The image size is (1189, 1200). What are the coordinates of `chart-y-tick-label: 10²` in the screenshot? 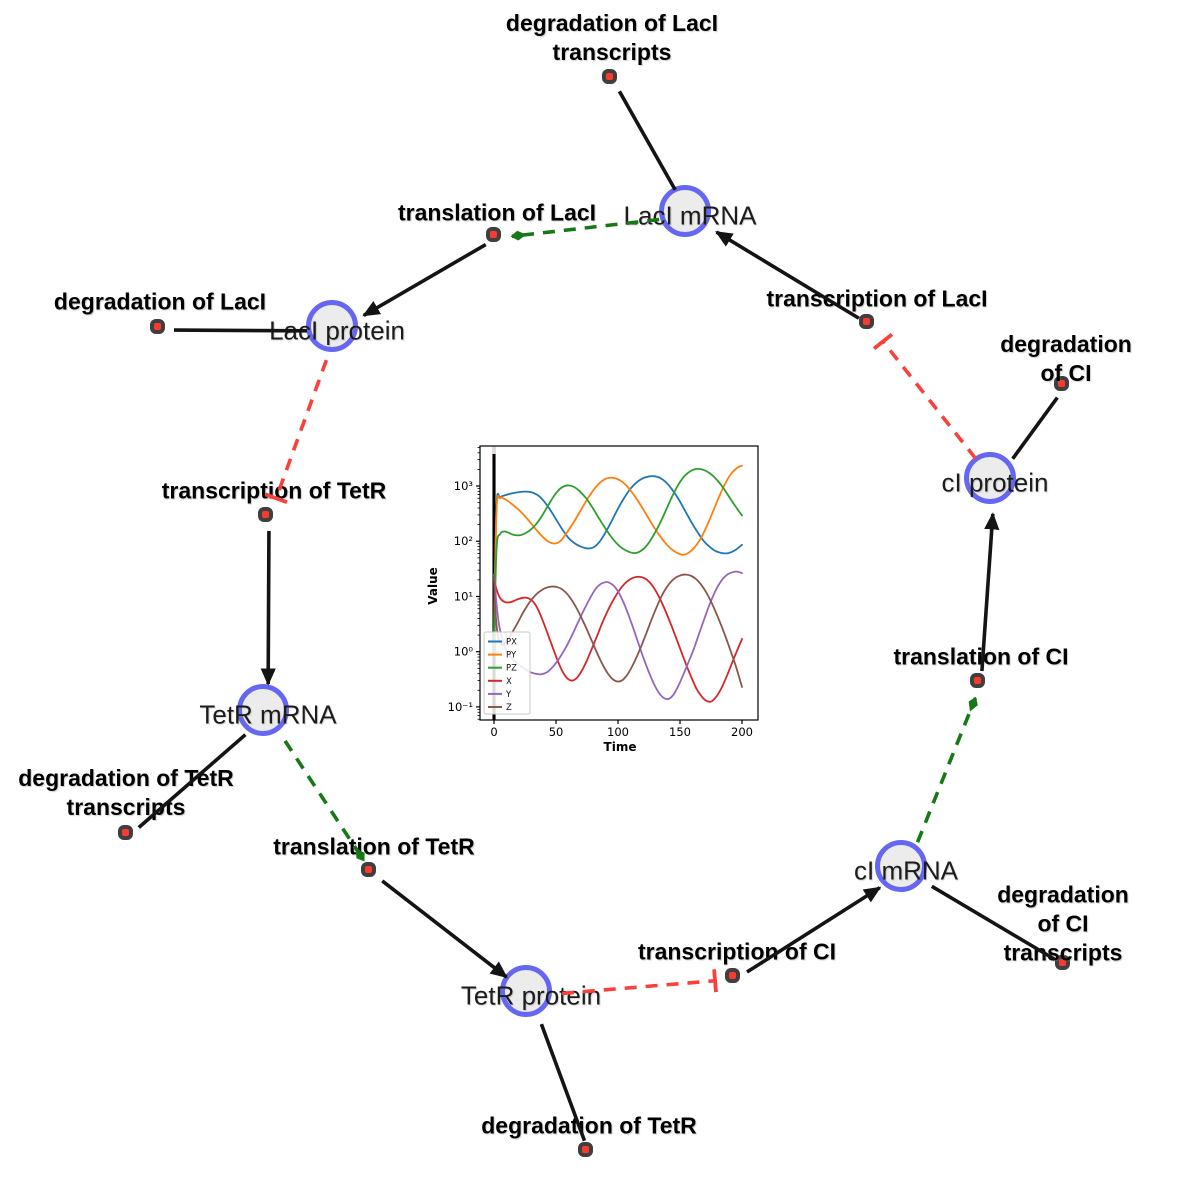 It's located at (463, 541).